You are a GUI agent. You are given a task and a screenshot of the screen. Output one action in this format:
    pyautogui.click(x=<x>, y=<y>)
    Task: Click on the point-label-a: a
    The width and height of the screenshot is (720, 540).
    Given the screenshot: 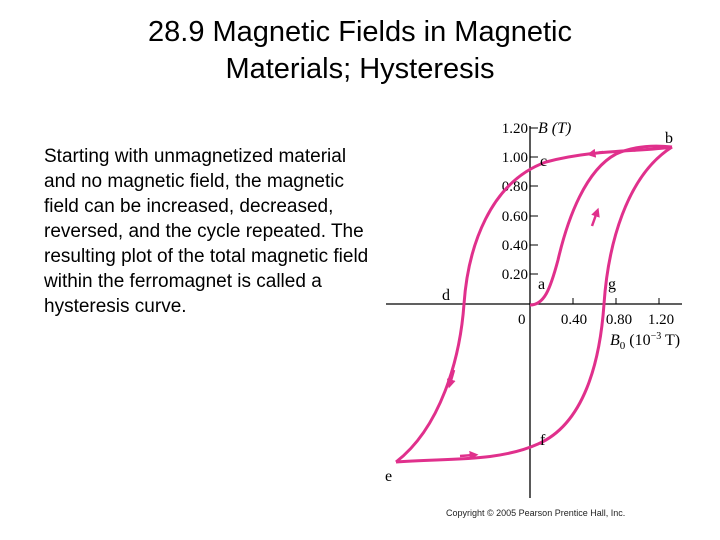 What is the action you would take?
    pyautogui.click(x=541, y=284)
    